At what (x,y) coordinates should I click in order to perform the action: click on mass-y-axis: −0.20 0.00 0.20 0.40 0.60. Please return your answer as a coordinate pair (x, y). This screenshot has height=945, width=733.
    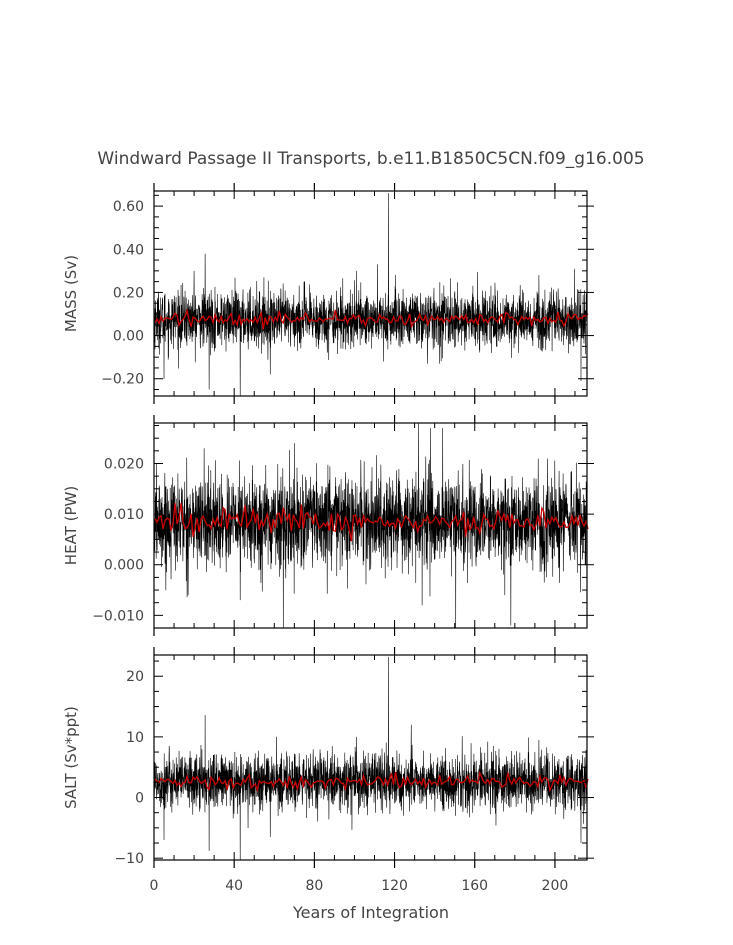
    Looking at the image, I should click on (347, 292).